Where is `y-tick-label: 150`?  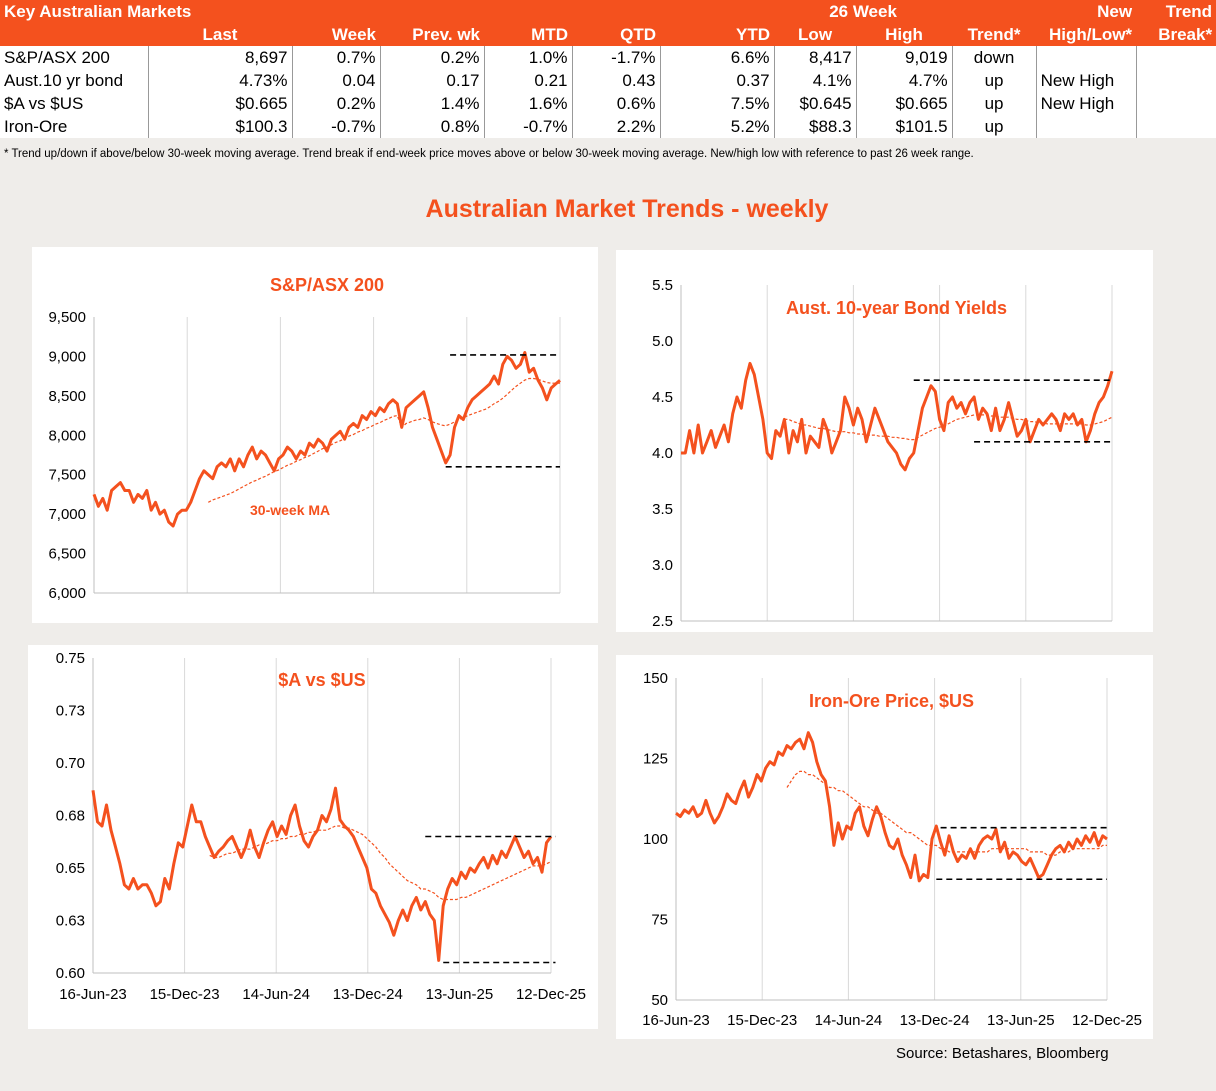
y-tick-label: 150 is located at coordinates (655, 678).